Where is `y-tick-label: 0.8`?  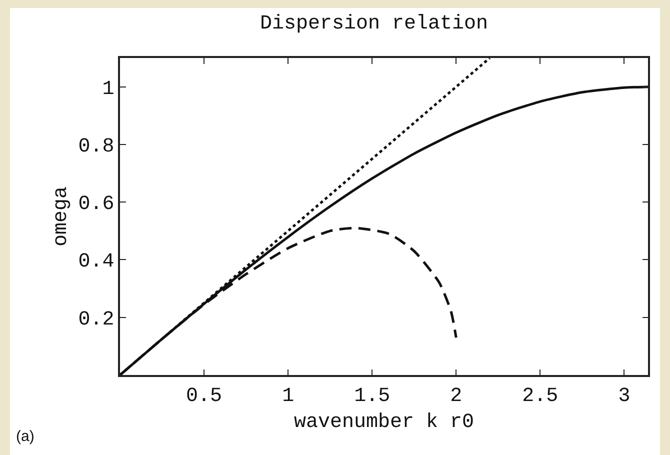 y-tick-label: 0.8 is located at coordinates (96, 146).